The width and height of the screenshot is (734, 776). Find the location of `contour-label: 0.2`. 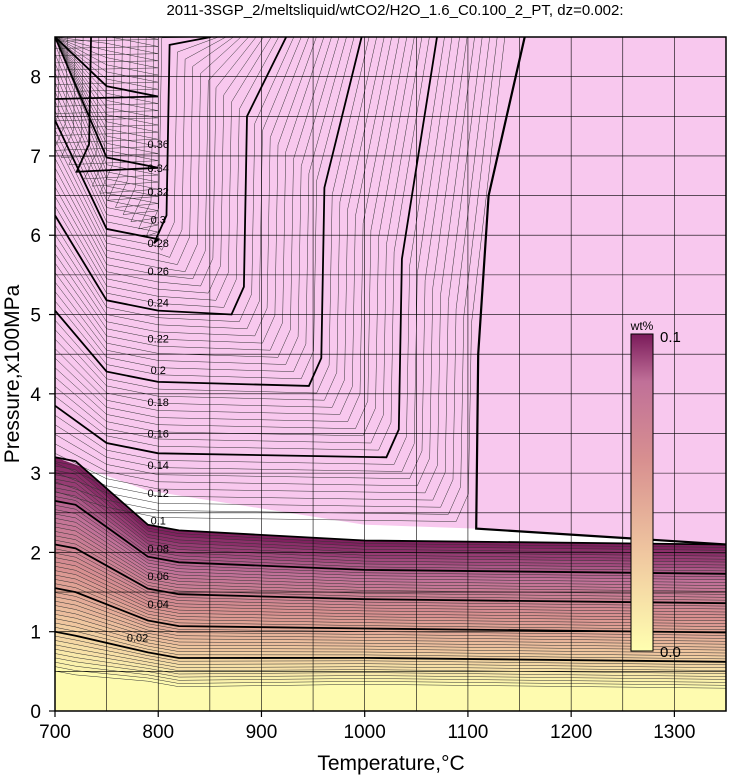

contour-label: 0.2 is located at coordinates (158, 371).